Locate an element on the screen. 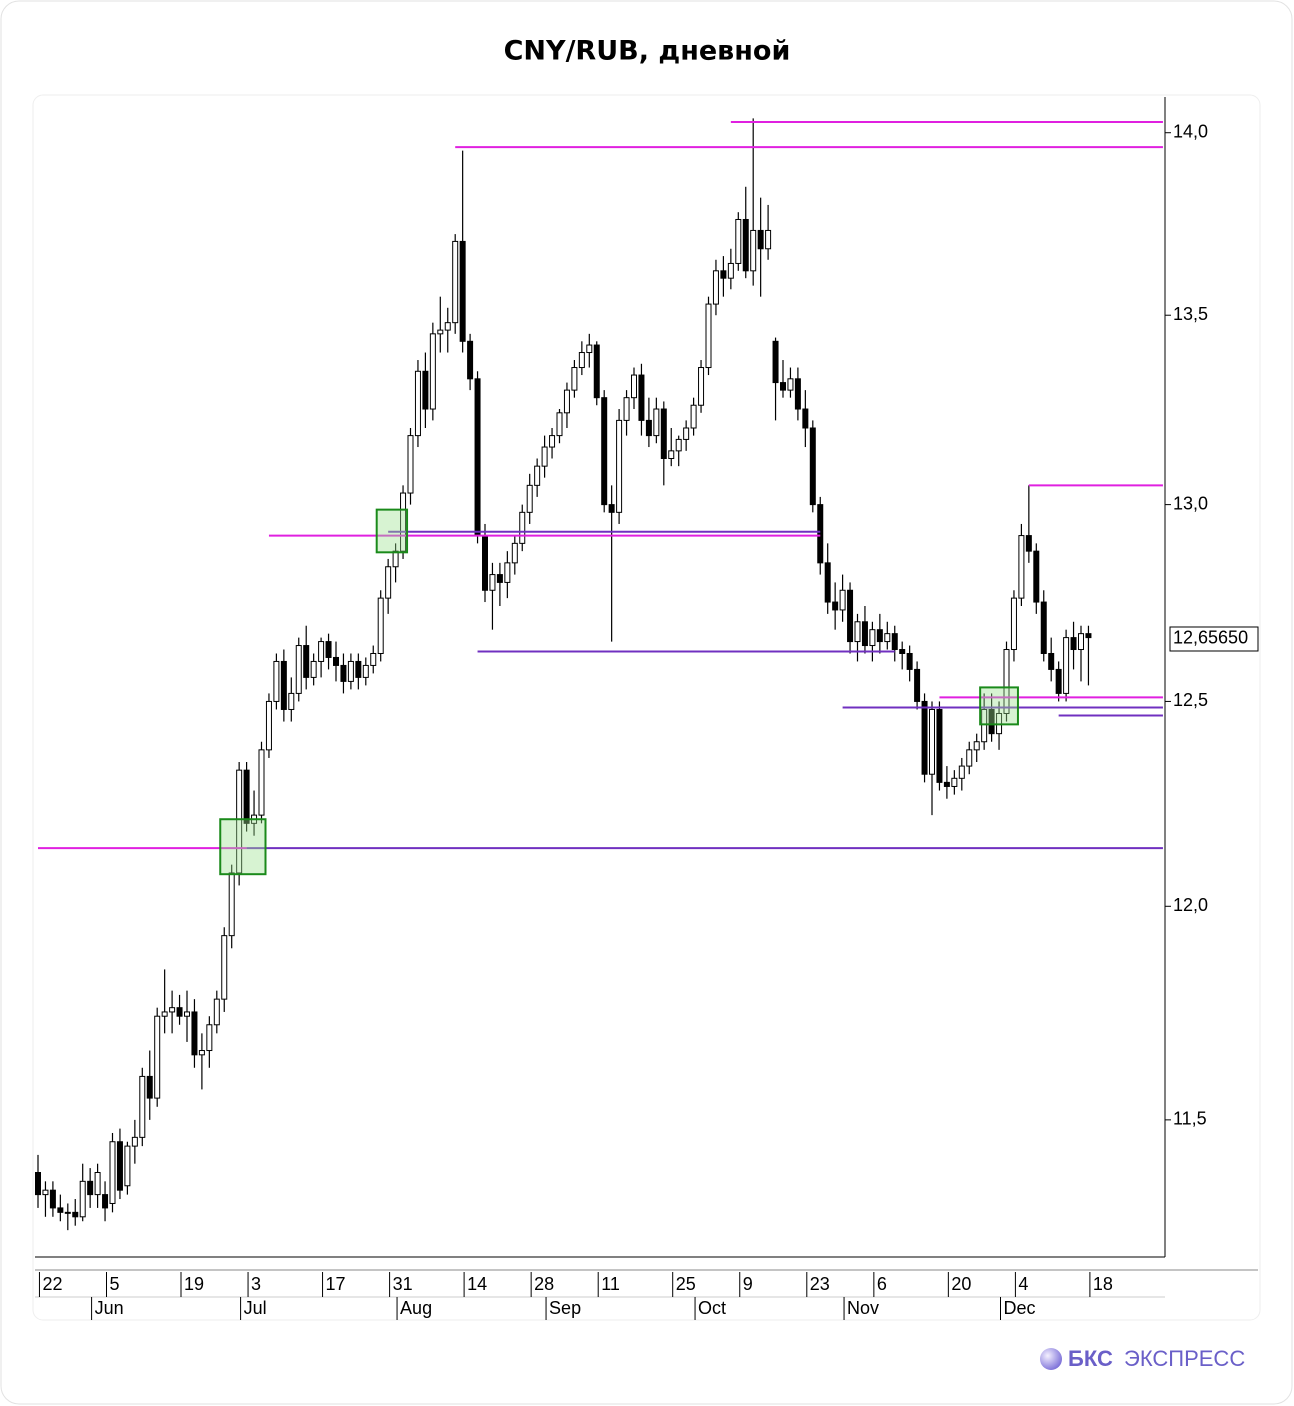 This screenshot has height=1406, width=1294. month-label: Nov is located at coordinates (863, 1308).